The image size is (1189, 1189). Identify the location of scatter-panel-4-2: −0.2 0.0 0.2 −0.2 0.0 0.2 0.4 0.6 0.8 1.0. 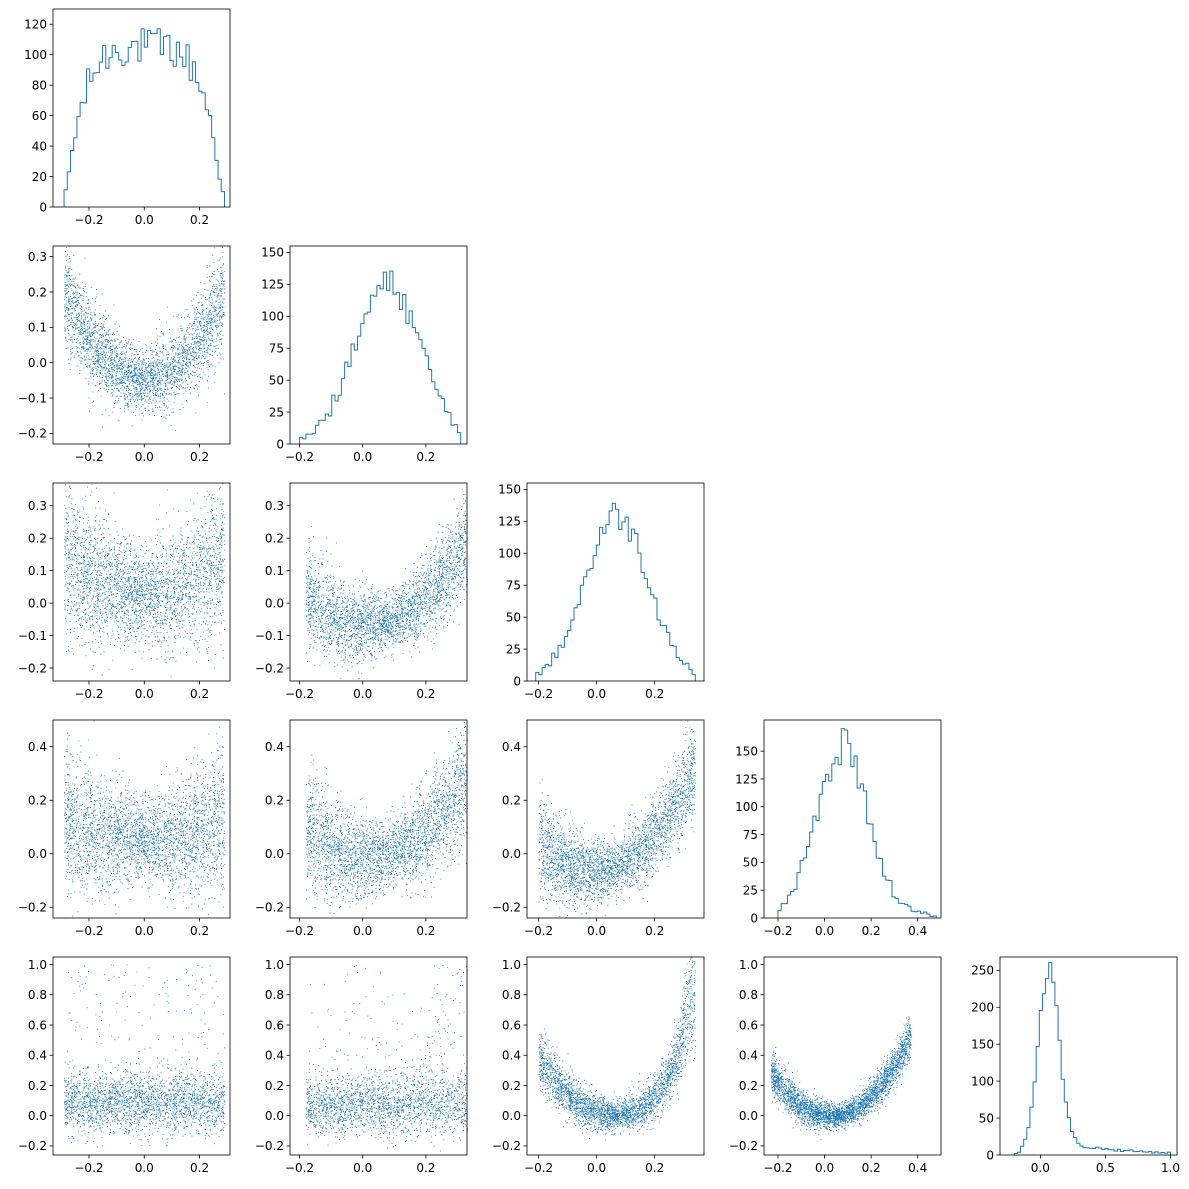
(598, 1065).